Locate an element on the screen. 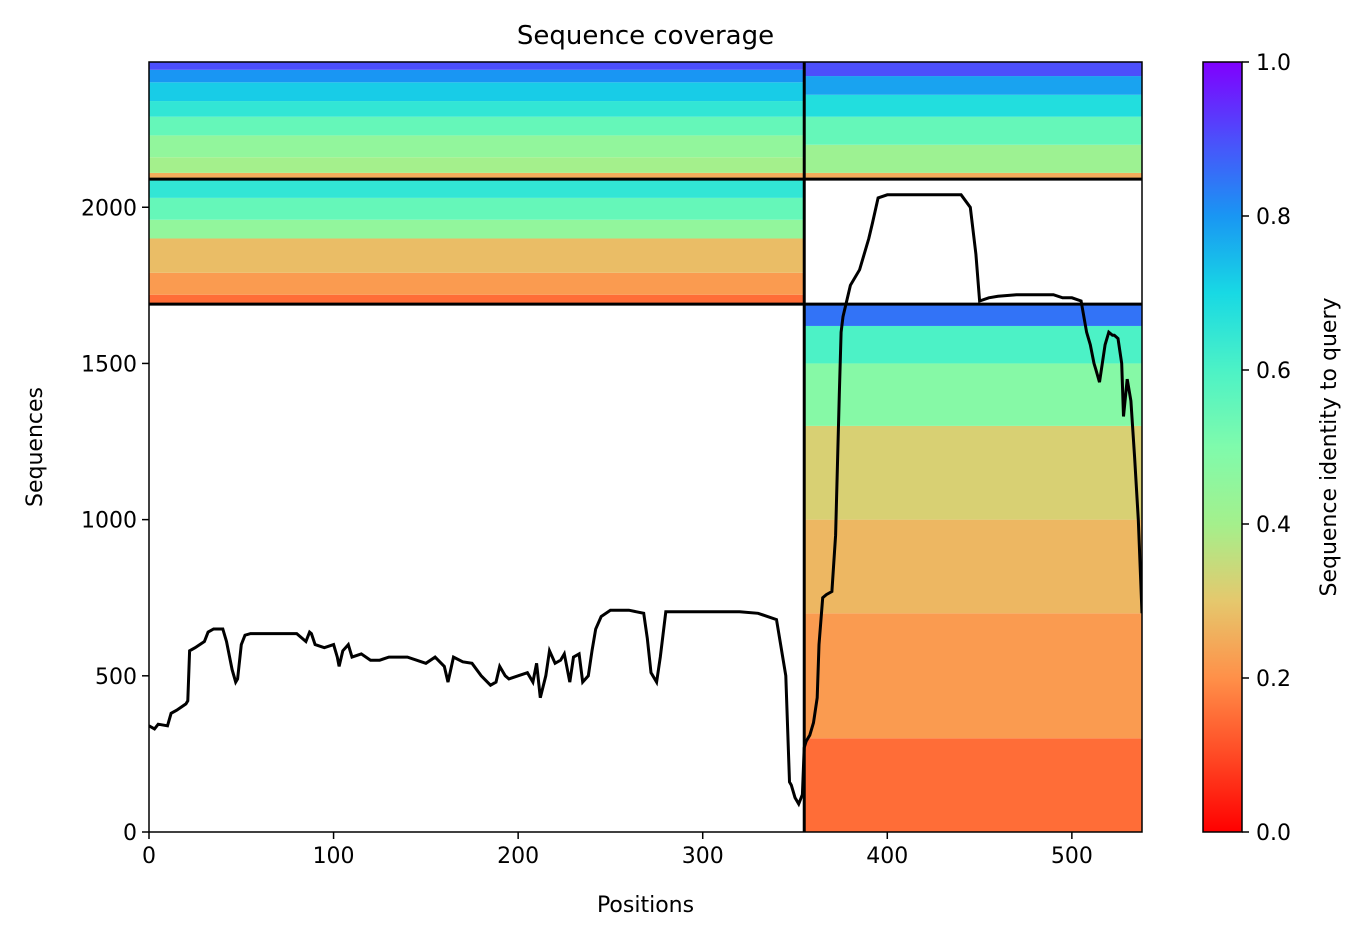  colorbar-label: Sequence identity to query is located at coordinates (1329, 446).